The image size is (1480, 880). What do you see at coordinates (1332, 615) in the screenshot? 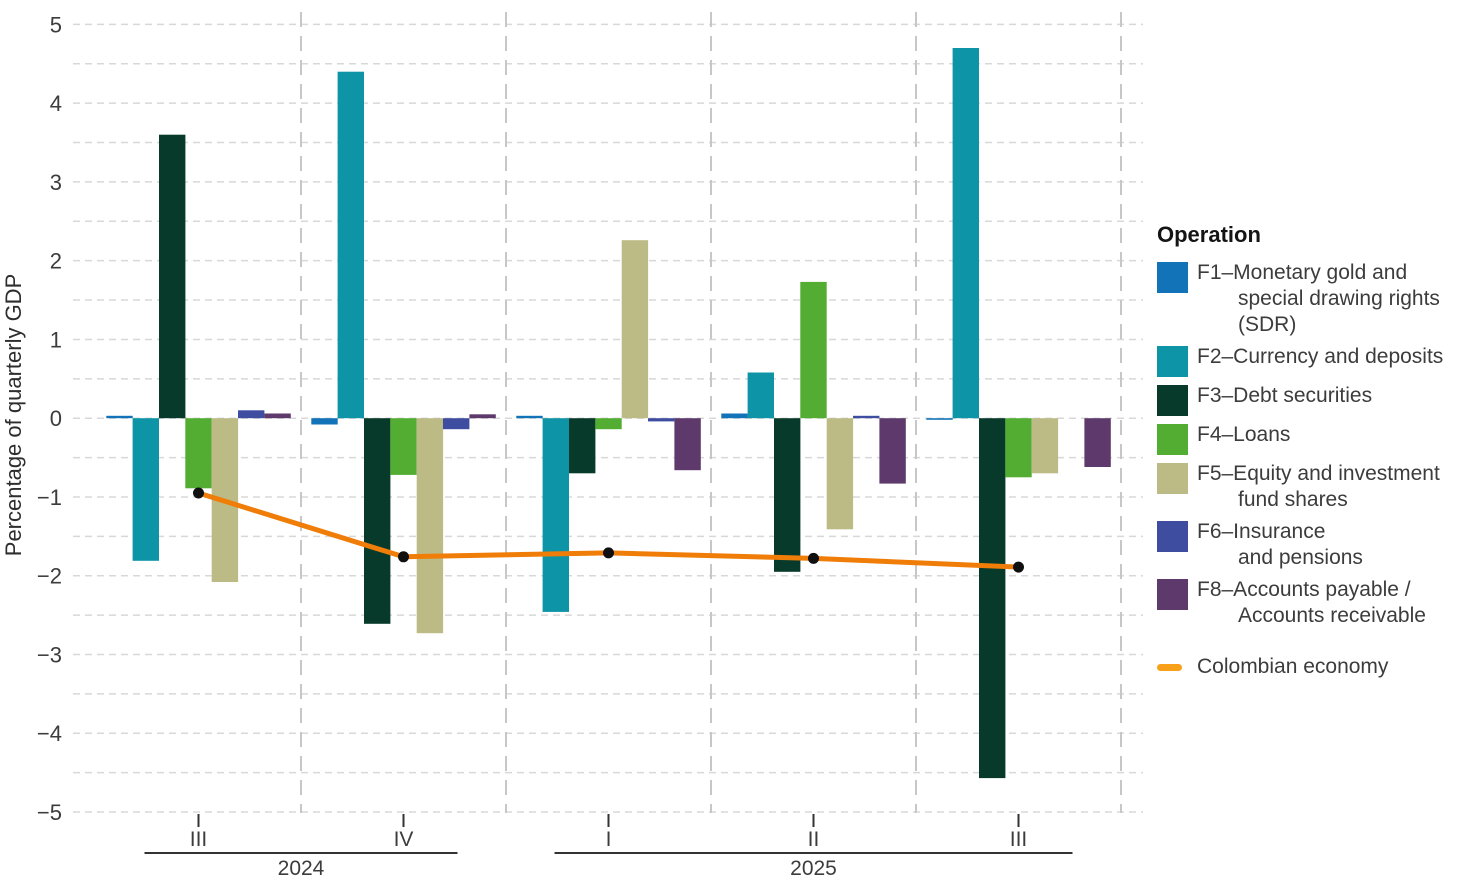
I see `legend-label-line: Accounts receivable` at bounding box center [1332, 615].